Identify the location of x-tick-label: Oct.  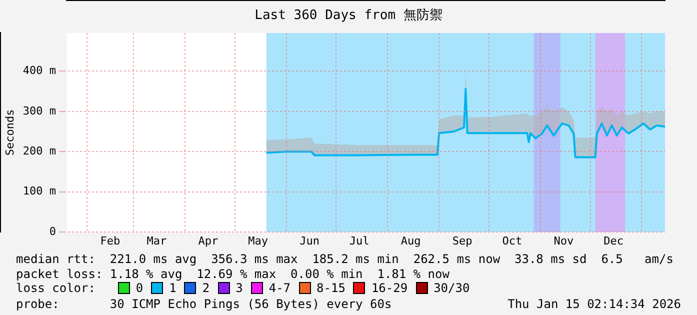
(512, 241).